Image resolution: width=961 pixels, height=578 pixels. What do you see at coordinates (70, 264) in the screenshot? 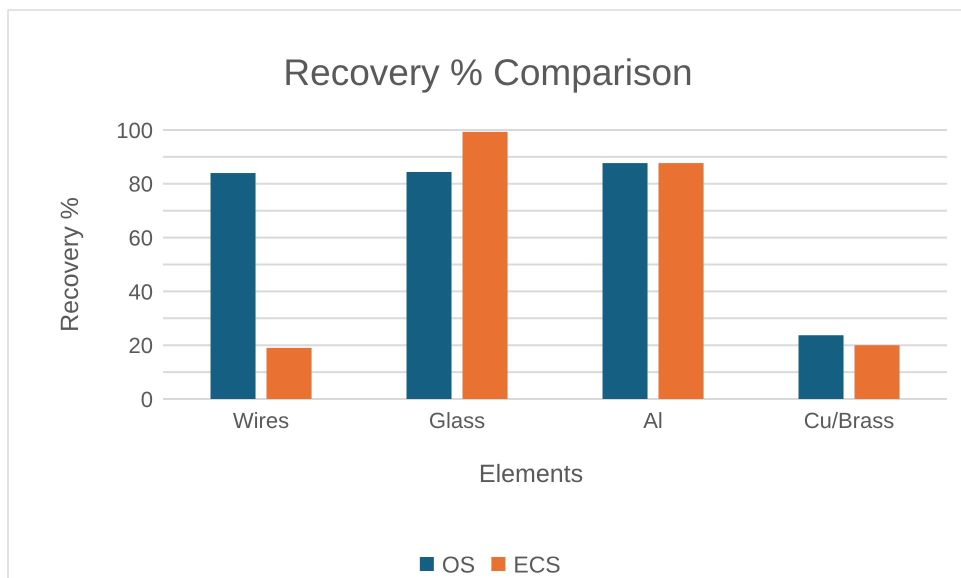
I see `y-axis-title: Recovery %` at bounding box center [70, 264].